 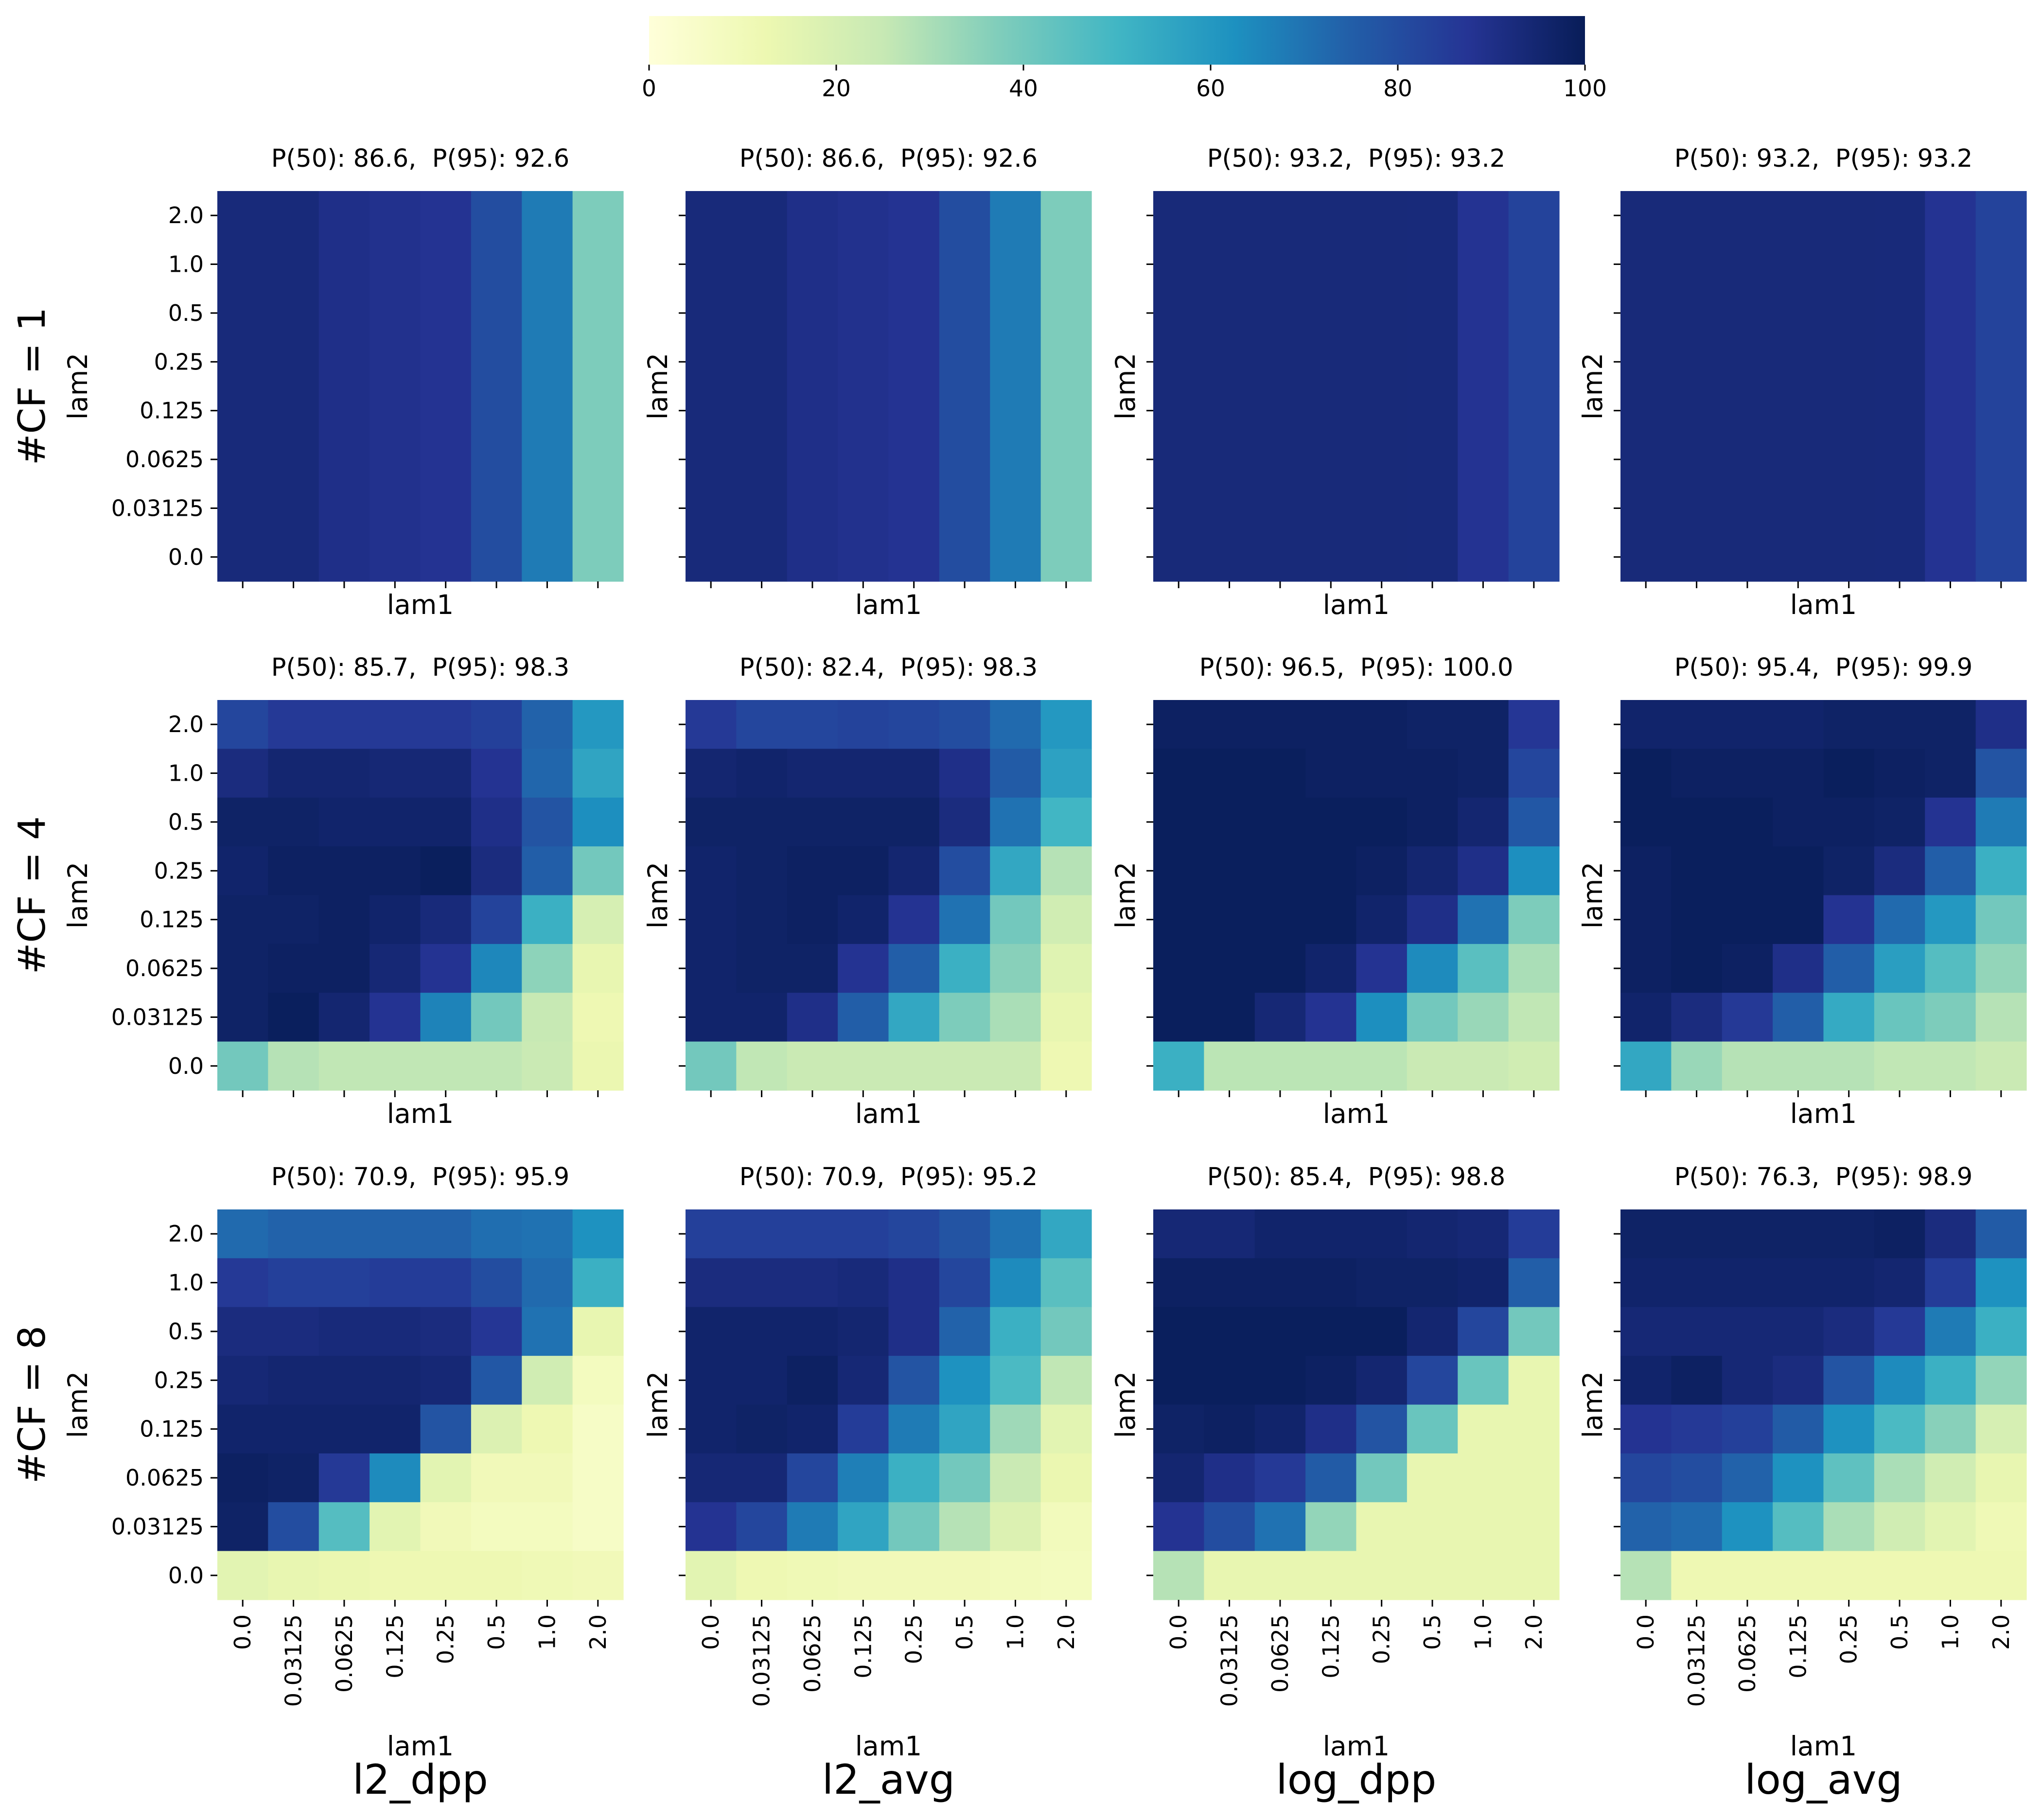 What do you see at coordinates (1823, 1779) in the screenshot?
I see `column-label: log_avg` at bounding box center [1823, 1779].